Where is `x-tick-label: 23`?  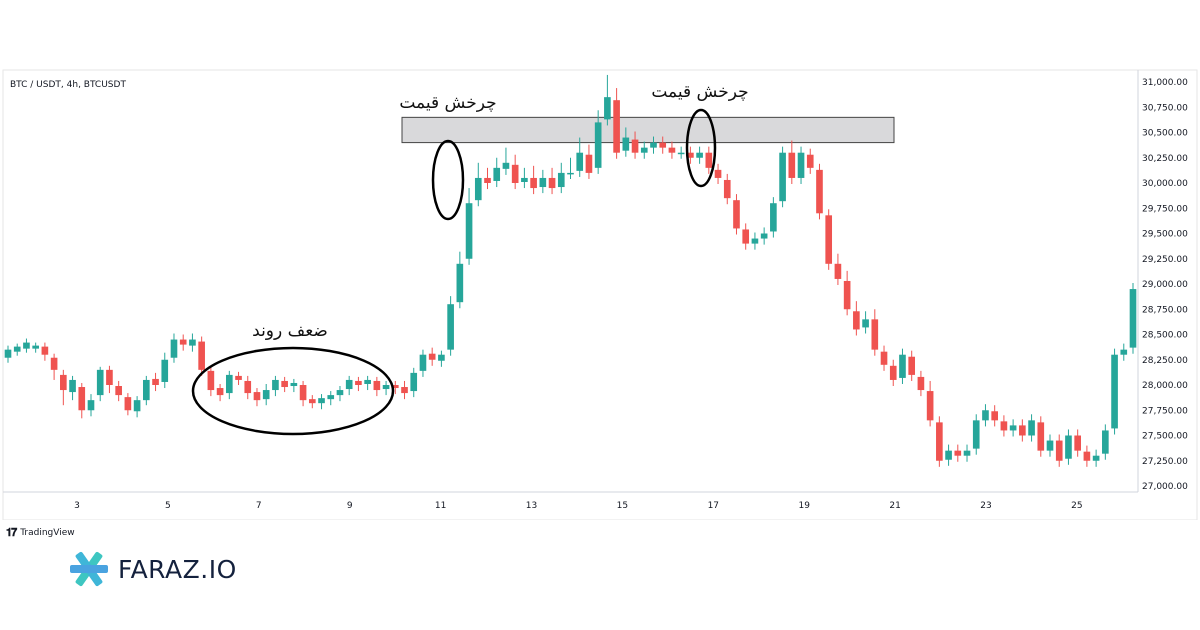 x-tick-label: 23 is located at coordinates (985, 506).